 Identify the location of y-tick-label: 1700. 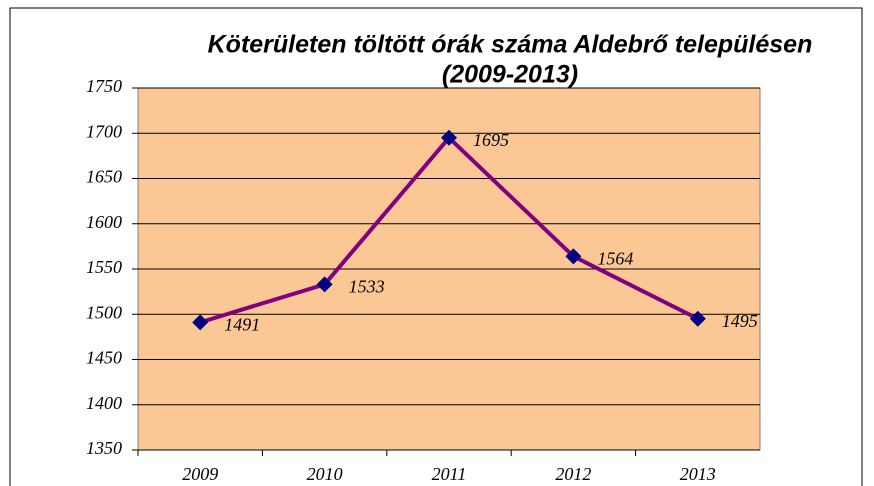
(104, 131).